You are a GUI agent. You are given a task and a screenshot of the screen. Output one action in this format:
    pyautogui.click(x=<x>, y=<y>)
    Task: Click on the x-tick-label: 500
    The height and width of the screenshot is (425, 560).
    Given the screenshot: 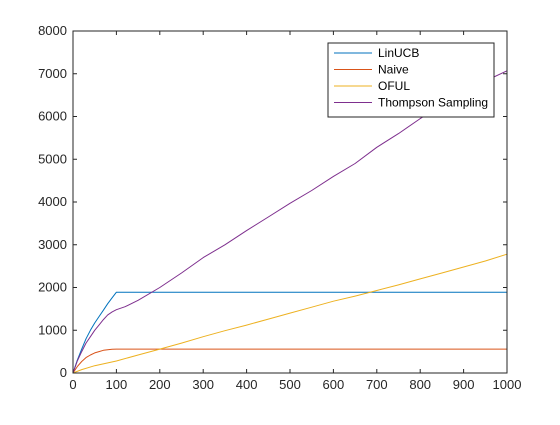 What is the action you would take?
    pyautogui.click(x=290, y=384)
    